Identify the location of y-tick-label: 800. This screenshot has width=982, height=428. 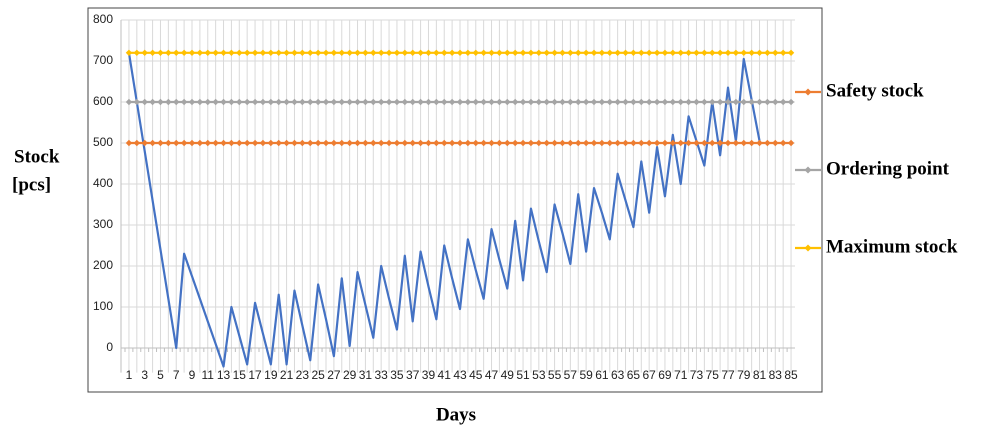
(103, 19).